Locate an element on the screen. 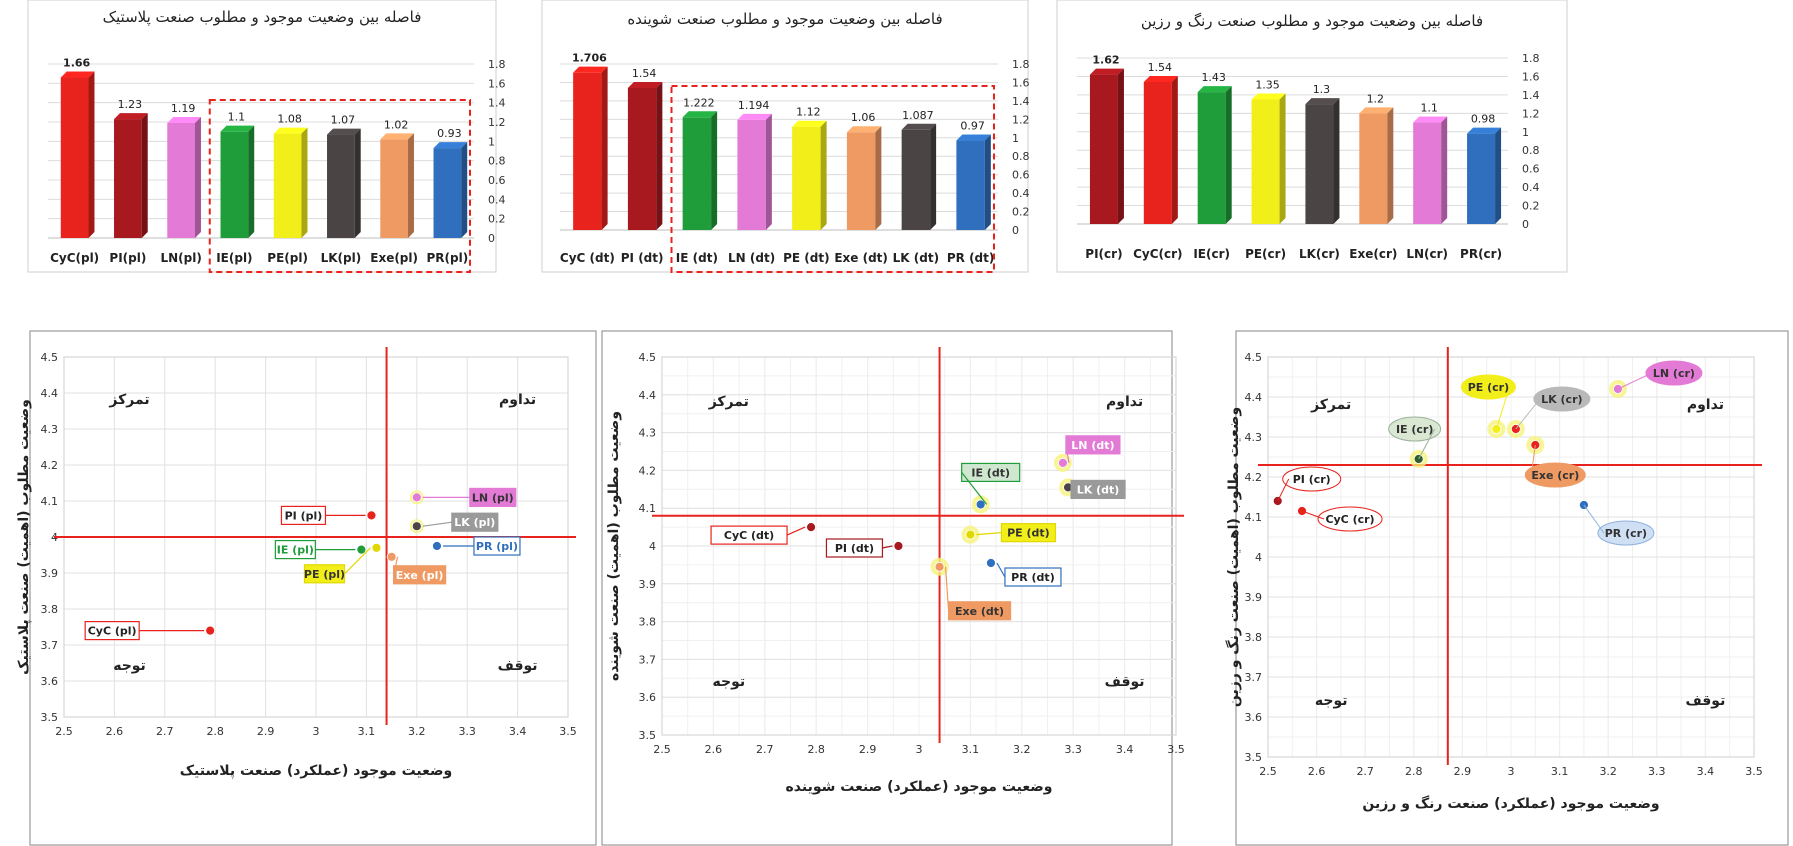 This screenshot has height=846, width=1793. point-label: CyC (cr) is located at coordinates (1349, 519).